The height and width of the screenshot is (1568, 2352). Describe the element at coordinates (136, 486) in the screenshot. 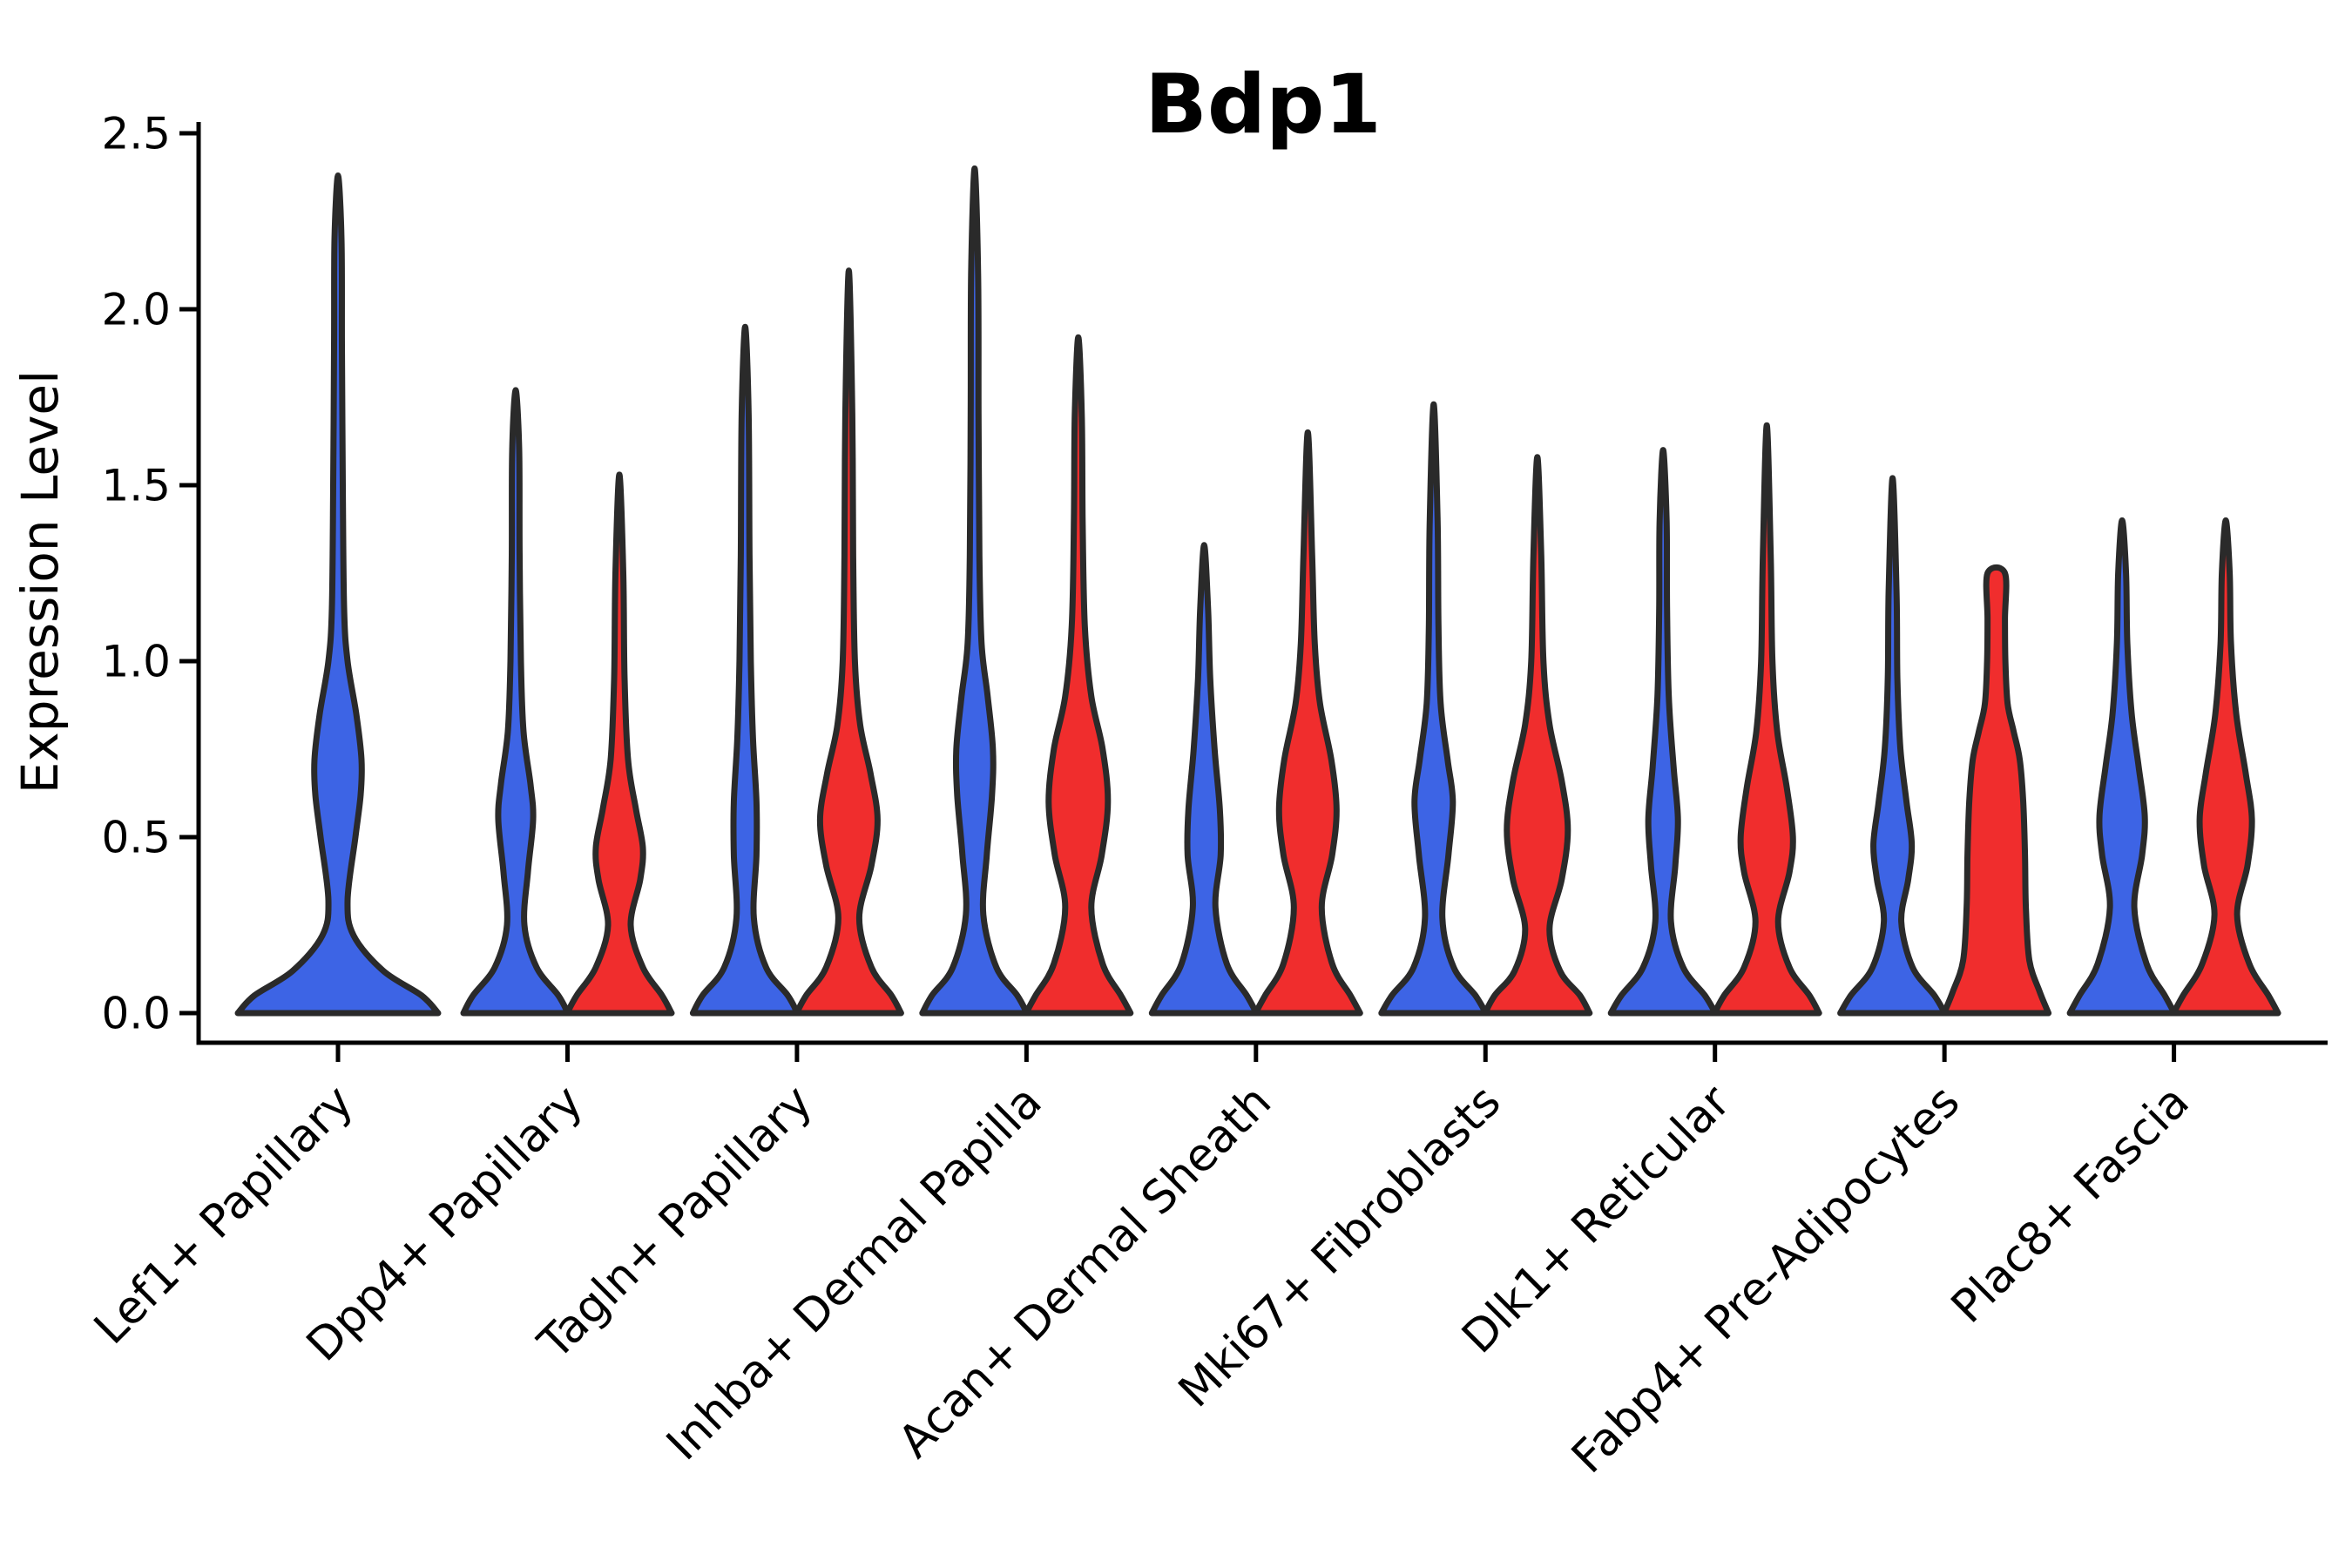

I see `y-tick-label: 1.5` at that location.